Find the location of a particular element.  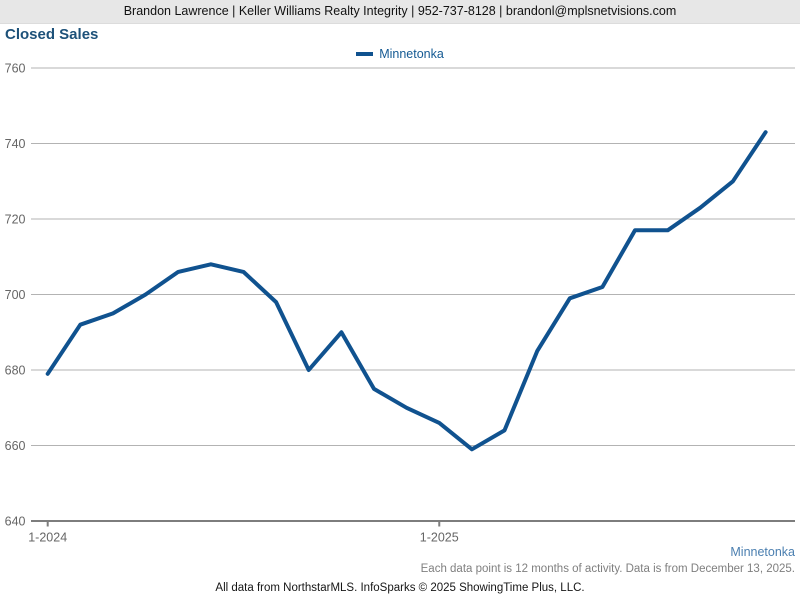

y-axis-tick-label: 680 is located at coordinates (15, 371).